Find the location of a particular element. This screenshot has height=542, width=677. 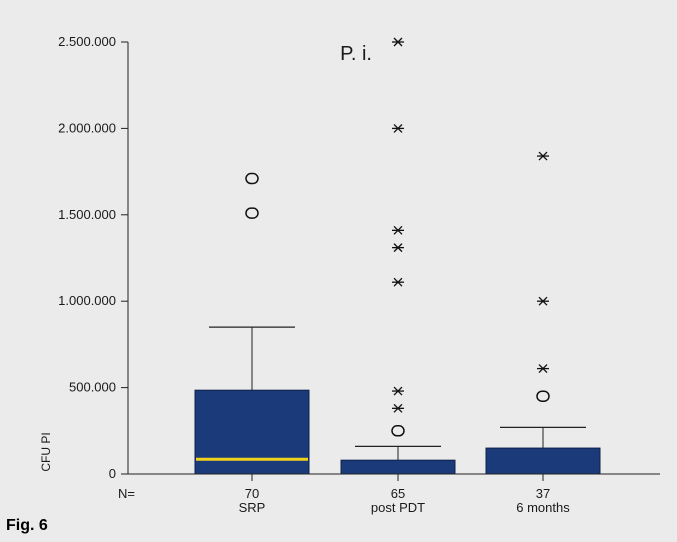

y-tick-label: 500.000 is located at coordinates (92, 387).